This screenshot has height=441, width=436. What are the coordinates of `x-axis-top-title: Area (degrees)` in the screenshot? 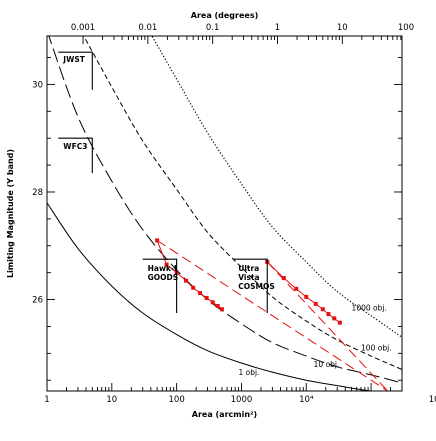 It's located at (225, 15).